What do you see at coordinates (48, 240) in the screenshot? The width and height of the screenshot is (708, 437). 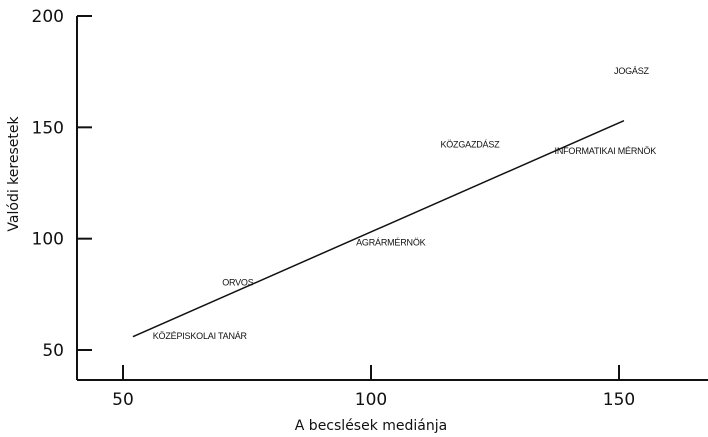 I see `y-tick-label: 100` at bounding box center [48, 240].